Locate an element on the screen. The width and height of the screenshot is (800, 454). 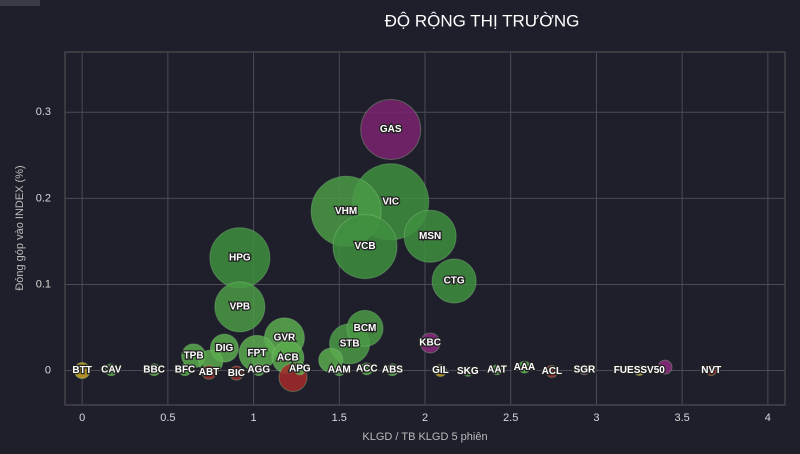
x-tick-label: 0.5 is located at coordinates (167, 418).